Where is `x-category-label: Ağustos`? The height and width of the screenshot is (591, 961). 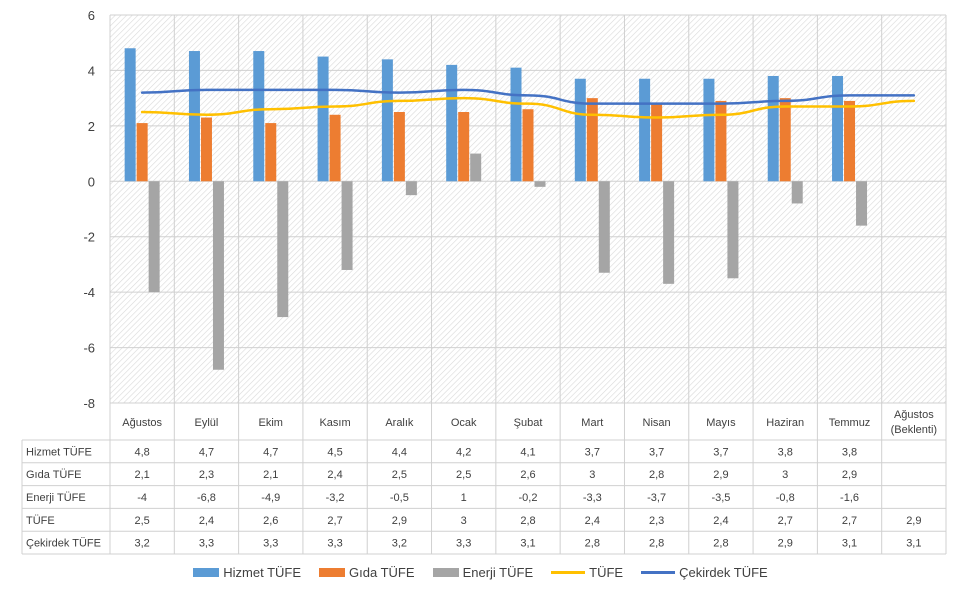
x-category-label: Ağustos is located at coordinates (914, 415).